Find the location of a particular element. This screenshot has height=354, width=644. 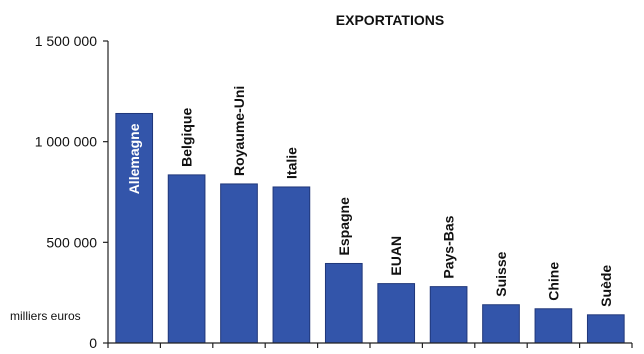

y-tick-label: 0 is located at coordinates (93, 343).